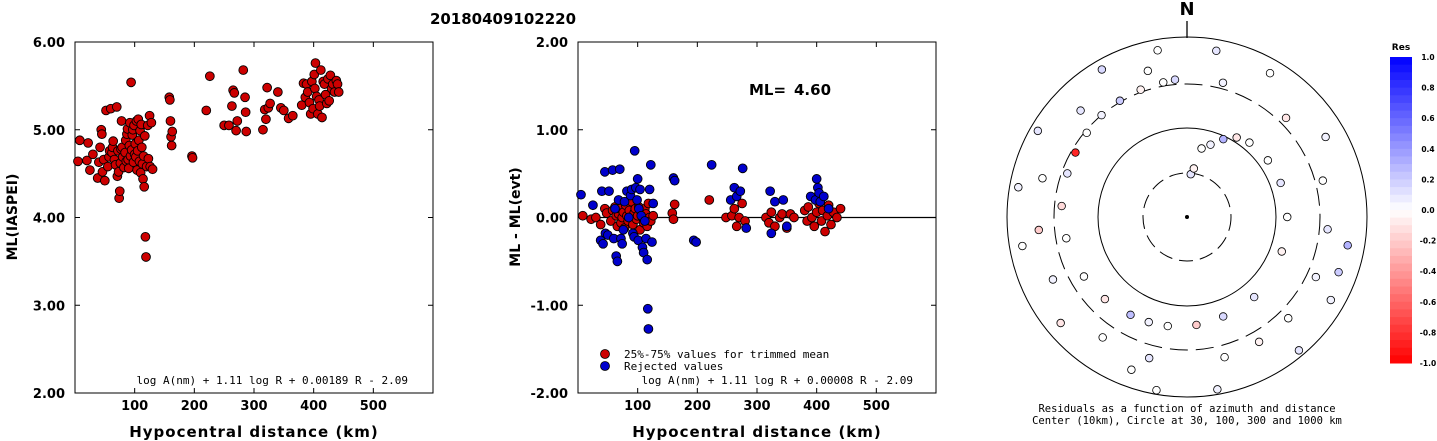 This screenshot has width=1437, height=441. Describe the element at coordinates (757, 432) in the screenshot. I see `residual-x-label: Hypocentral distance (km)` at that location.